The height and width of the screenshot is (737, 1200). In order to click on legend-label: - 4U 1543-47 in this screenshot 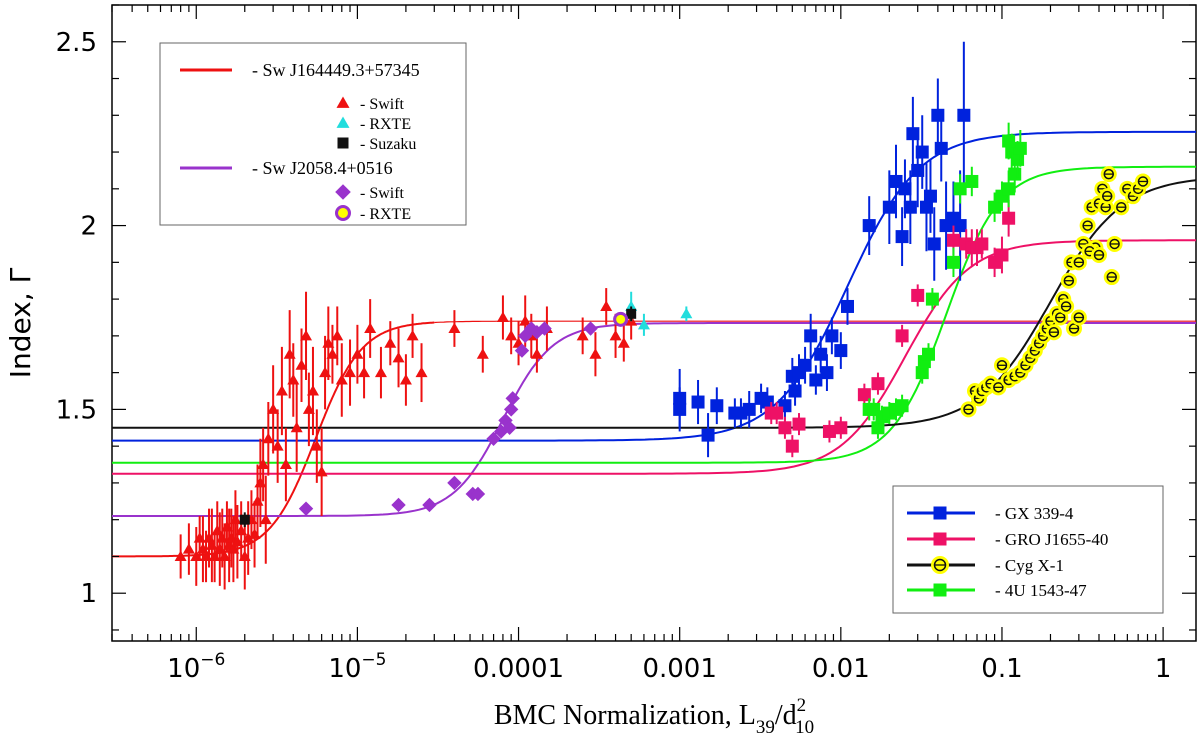, I will do `click(1041, 590)`.